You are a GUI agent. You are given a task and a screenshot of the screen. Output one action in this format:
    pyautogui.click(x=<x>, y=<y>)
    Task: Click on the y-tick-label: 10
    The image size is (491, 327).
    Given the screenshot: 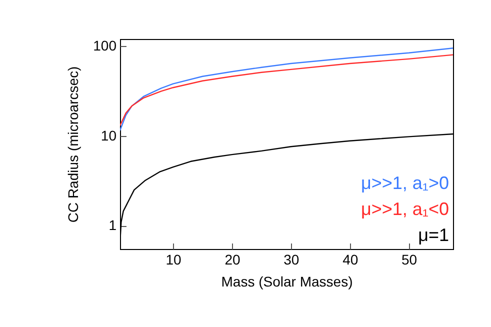 What is the action you would take?
    pyautogui.click(x=108, y=135)
    